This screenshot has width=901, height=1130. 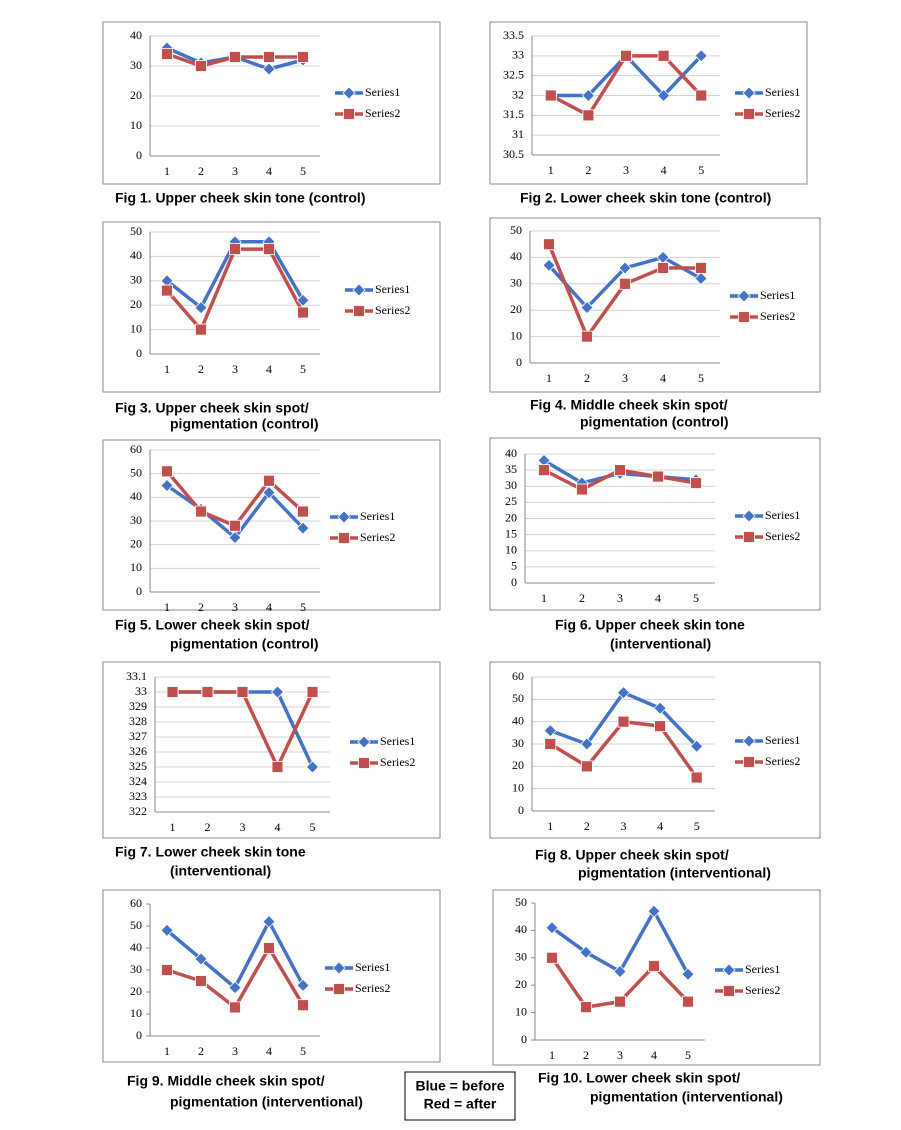 What do you see at coordinates (138, 706) in the screenshot?
I see `y-tick-label: 329` at bounding box center [138, 706].